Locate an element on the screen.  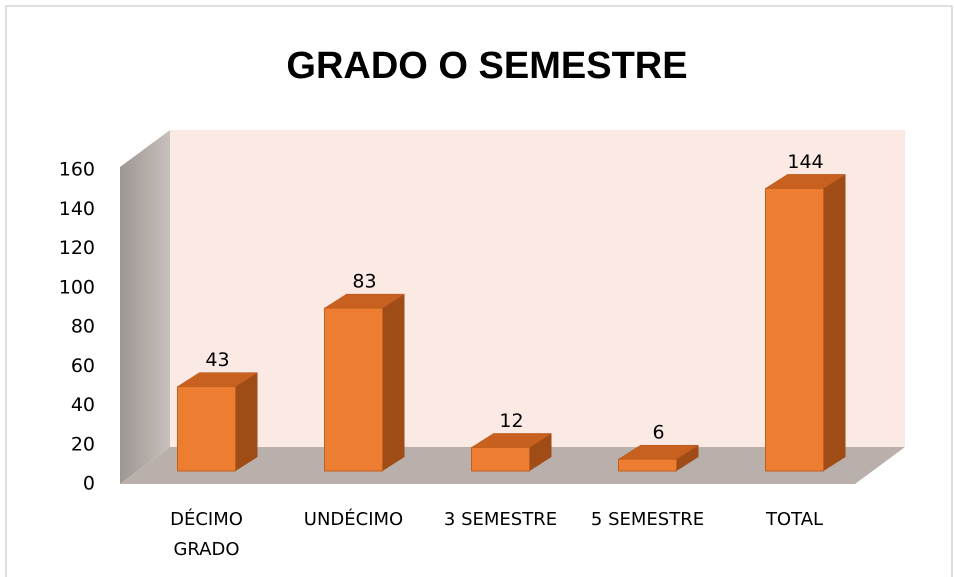
chart-title: GRADO O SEMESTRE is located at coordinates (486, 66).